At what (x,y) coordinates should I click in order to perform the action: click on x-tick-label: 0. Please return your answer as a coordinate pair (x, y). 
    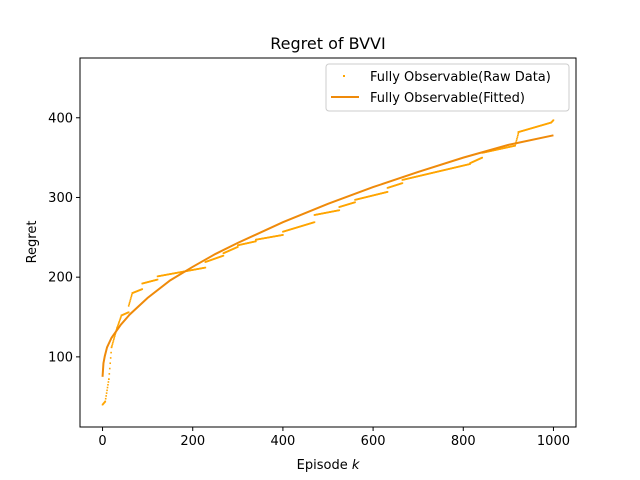
    Looking at the image, I should click on (102, 441).